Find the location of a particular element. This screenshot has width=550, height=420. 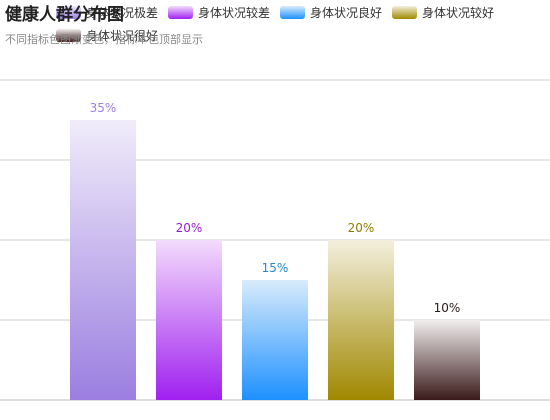

data-label: 15% is located at coordinates (275, 268).